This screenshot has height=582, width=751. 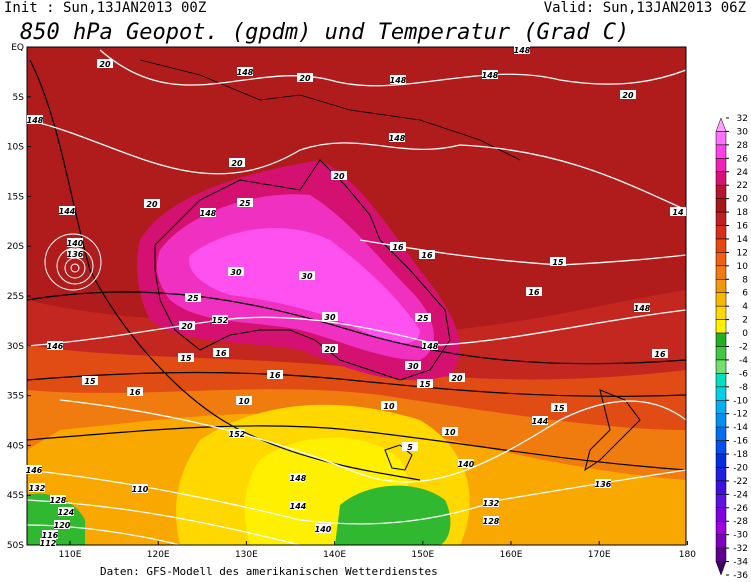 I want to click on colorbar-label: -4, so click(x=743, y=361).